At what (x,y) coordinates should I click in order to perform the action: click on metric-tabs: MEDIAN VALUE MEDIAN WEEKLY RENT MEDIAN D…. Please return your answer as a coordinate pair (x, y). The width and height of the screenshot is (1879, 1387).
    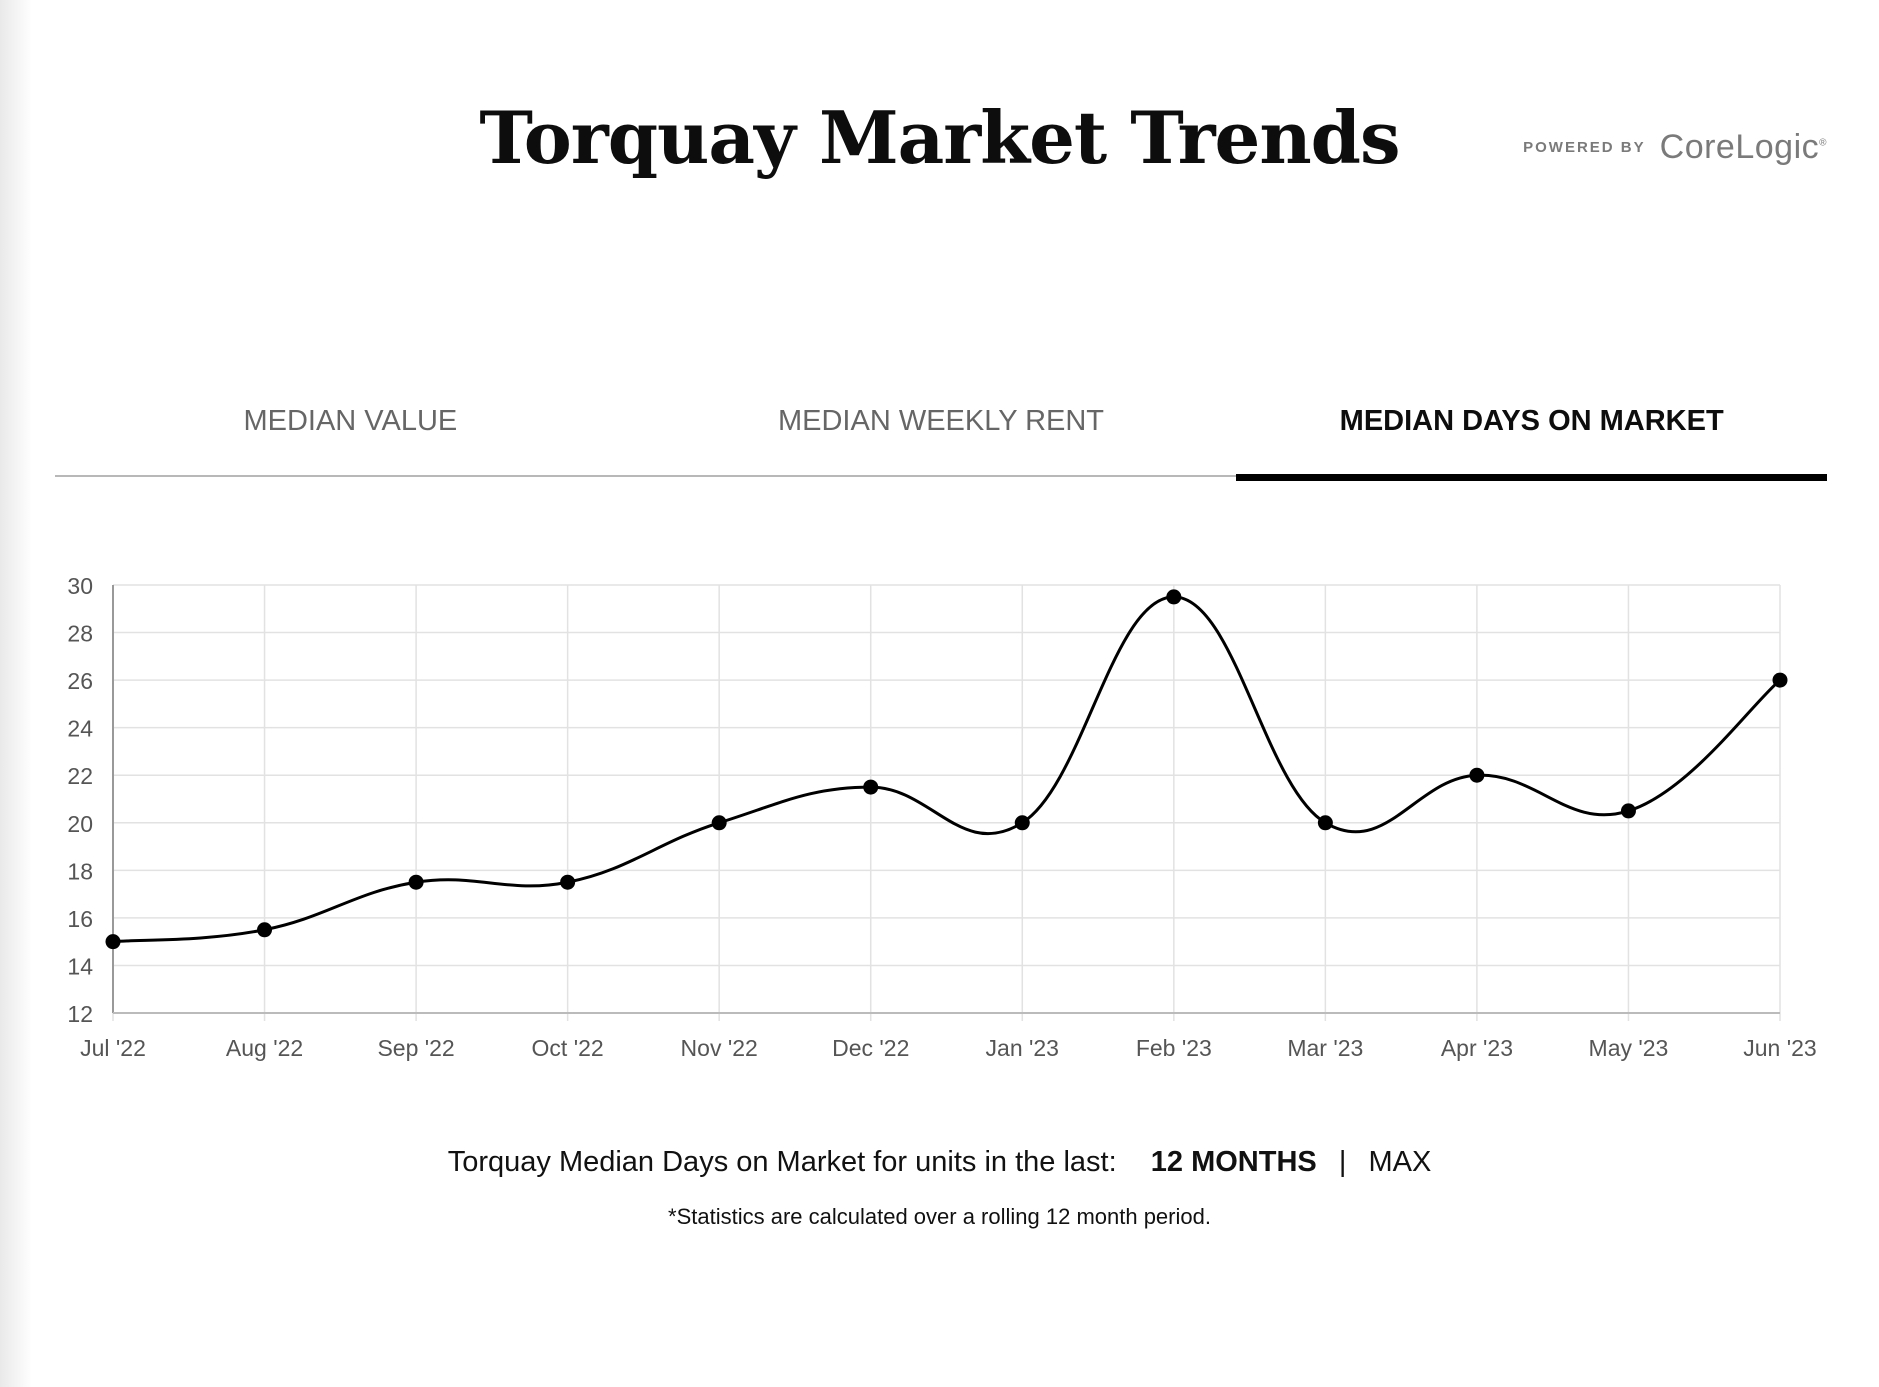
    Looking at the image, I should click on (941, 438).